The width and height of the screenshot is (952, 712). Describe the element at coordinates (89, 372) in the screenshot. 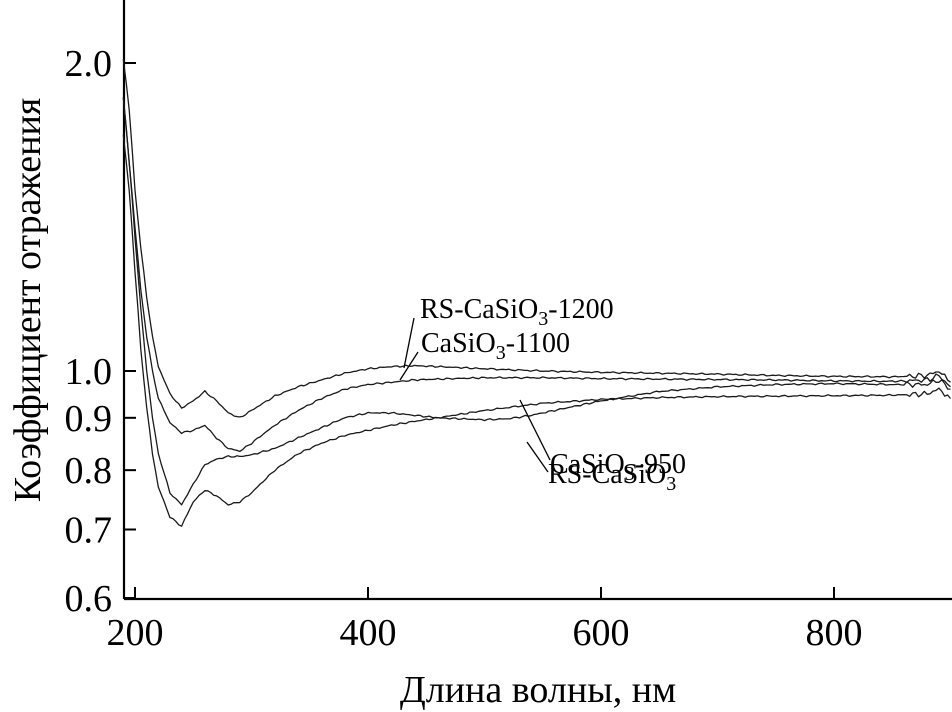

I see `y-tick-label: 1.0` at that location.